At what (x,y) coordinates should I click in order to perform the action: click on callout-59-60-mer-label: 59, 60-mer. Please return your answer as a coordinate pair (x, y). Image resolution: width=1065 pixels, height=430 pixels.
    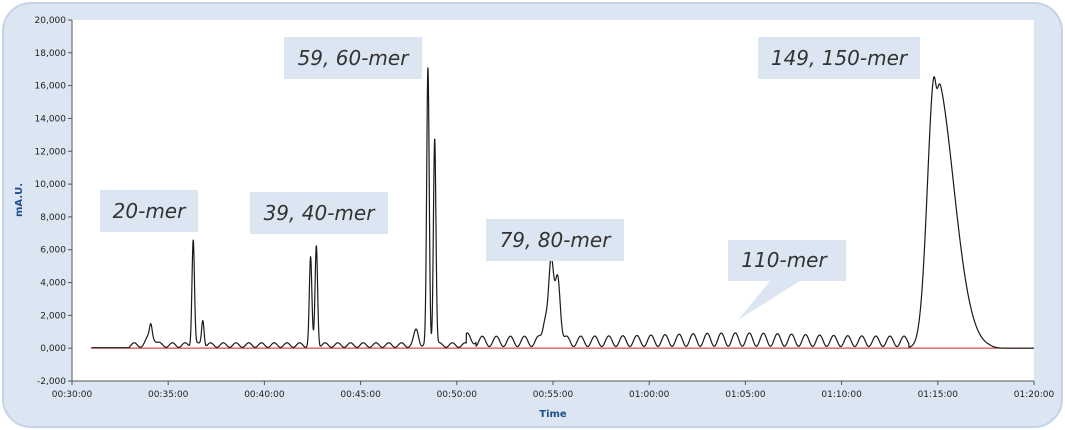
    Looking at the image, I should click on (354, 58).